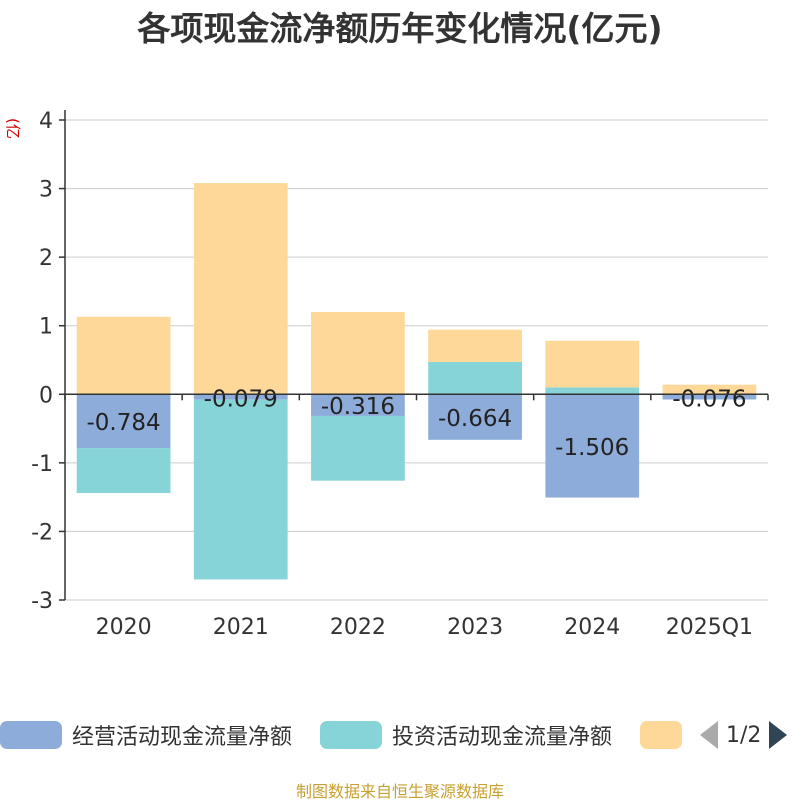  Describe the element at coordinates (124, 627) in the screenshot. I see `x-tick-label: 2020` at that location.